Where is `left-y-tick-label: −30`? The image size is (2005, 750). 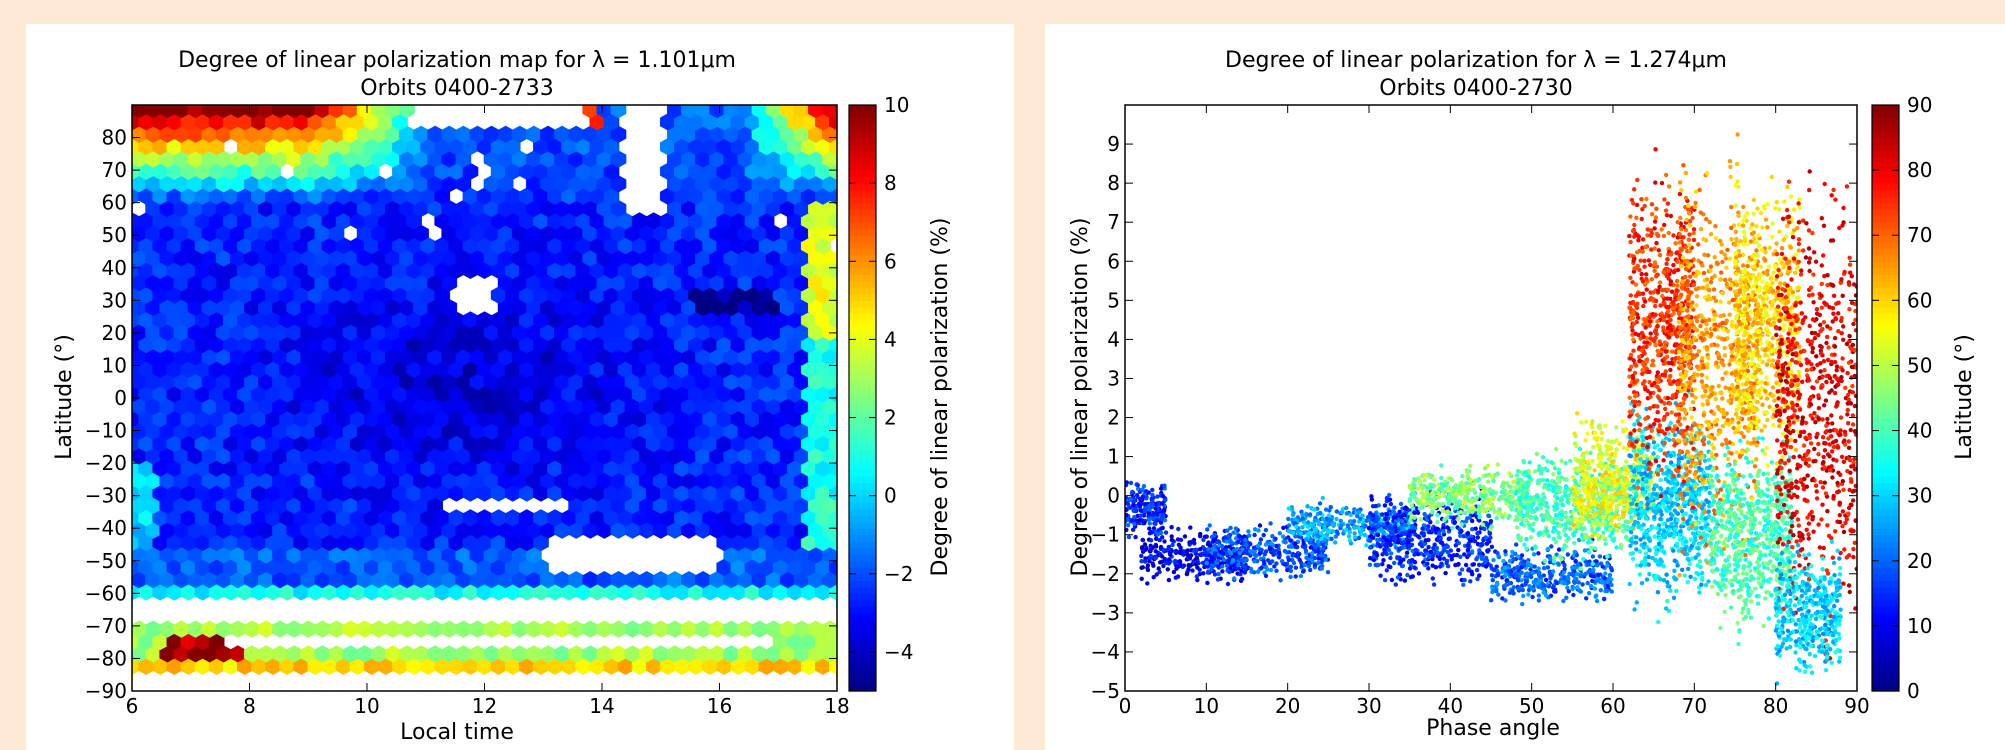
left-y-tick-label: −30 is located at coordinates (106, 496).